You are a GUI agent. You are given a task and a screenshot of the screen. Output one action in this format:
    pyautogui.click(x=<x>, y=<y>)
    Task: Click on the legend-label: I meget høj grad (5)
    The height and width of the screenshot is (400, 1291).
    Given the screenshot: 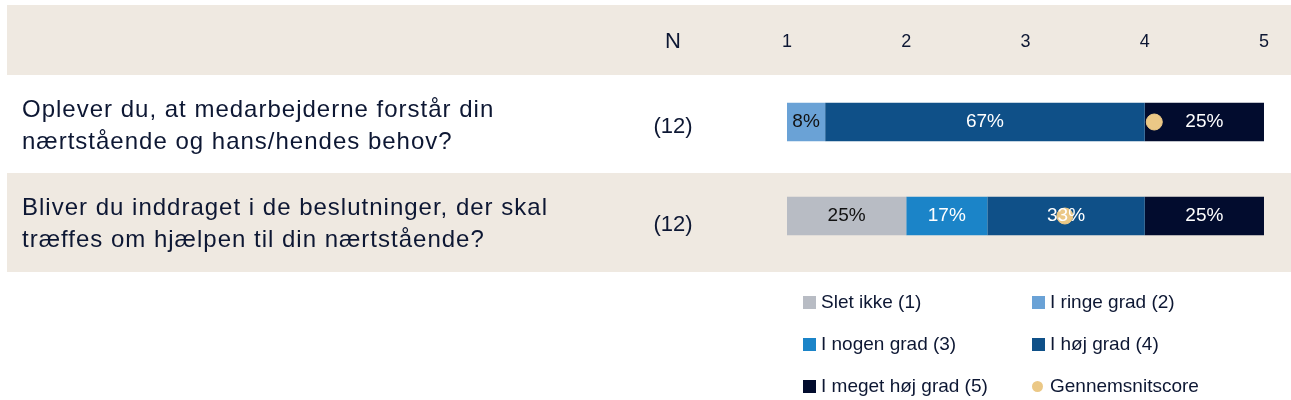 What is the action you would take?
    pyautogui.click(x=904, y=386)
    